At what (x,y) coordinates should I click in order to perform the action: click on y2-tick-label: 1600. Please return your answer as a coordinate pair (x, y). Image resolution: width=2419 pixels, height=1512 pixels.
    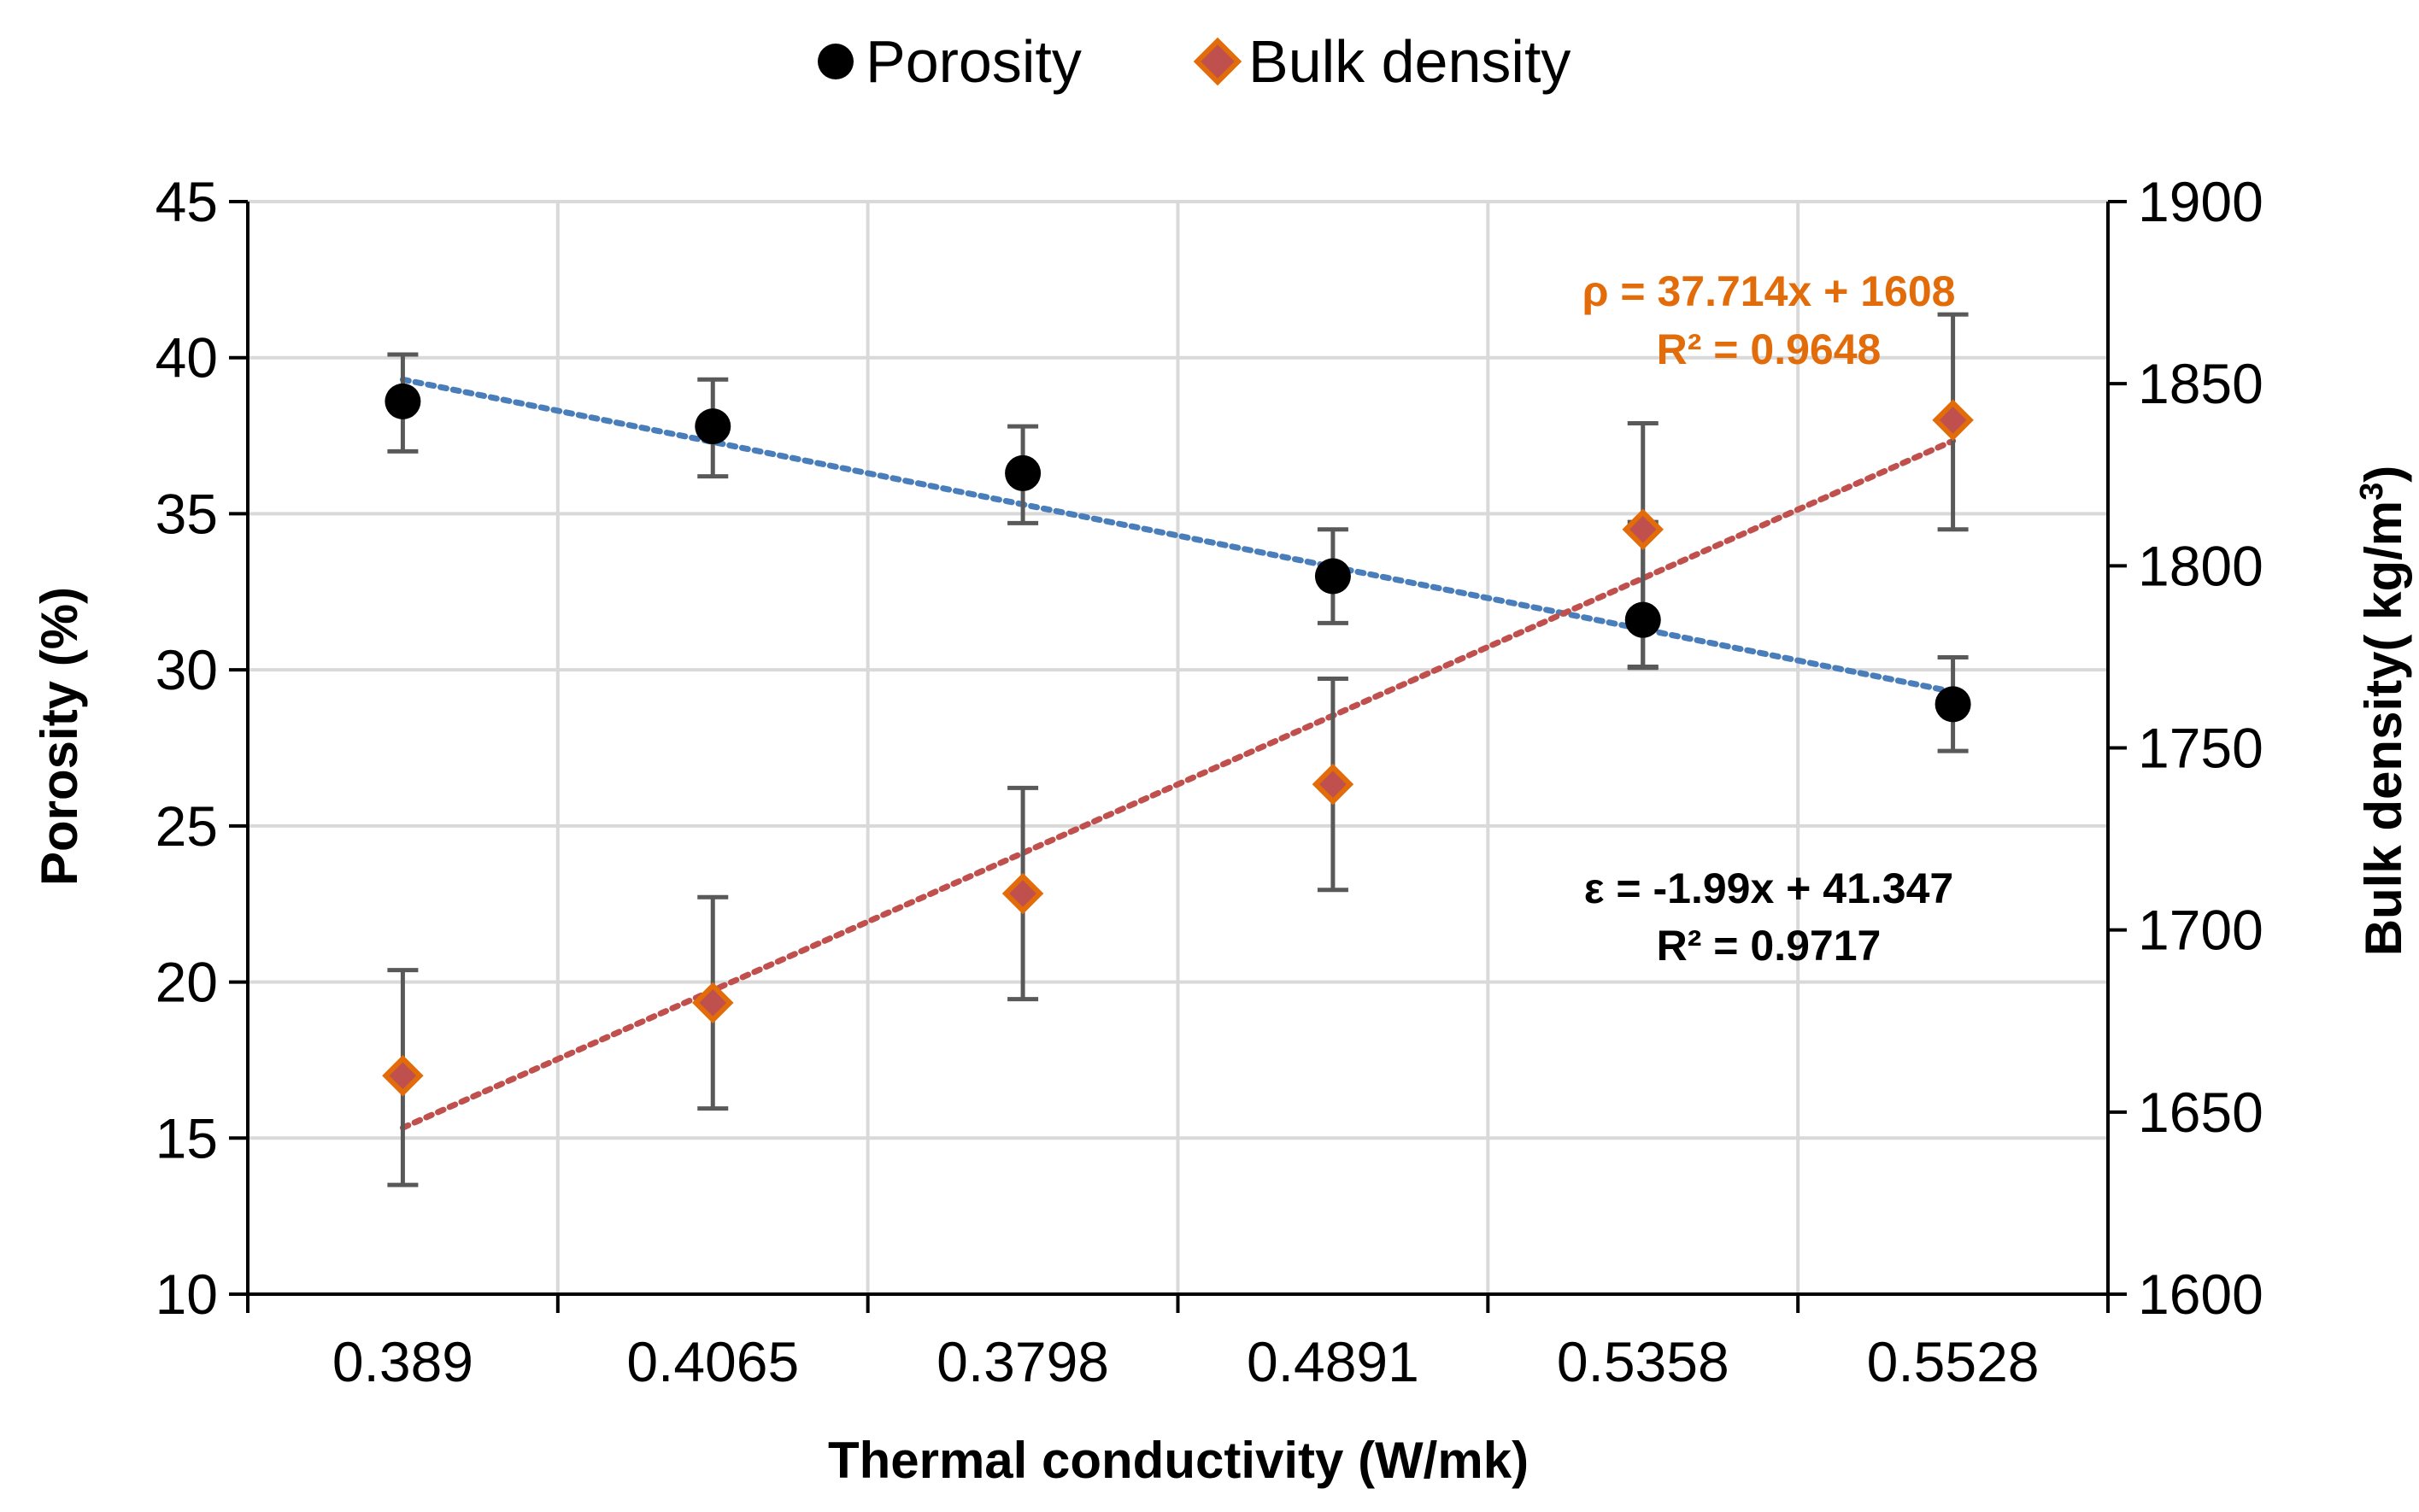
    Looking at the image, I should click on (2200, 1294).